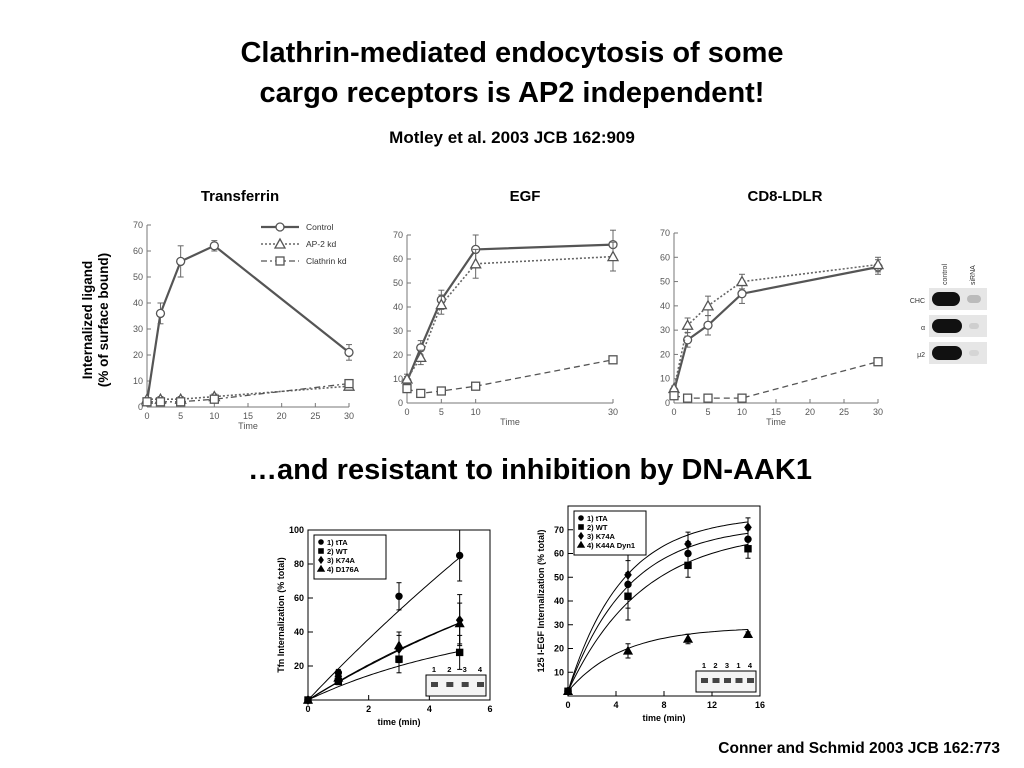  What do you see at coordinates (611, 545) in the screenshot?
I see `legend-label: 4) K44A Dyn1` at bounding box center [611, 545].